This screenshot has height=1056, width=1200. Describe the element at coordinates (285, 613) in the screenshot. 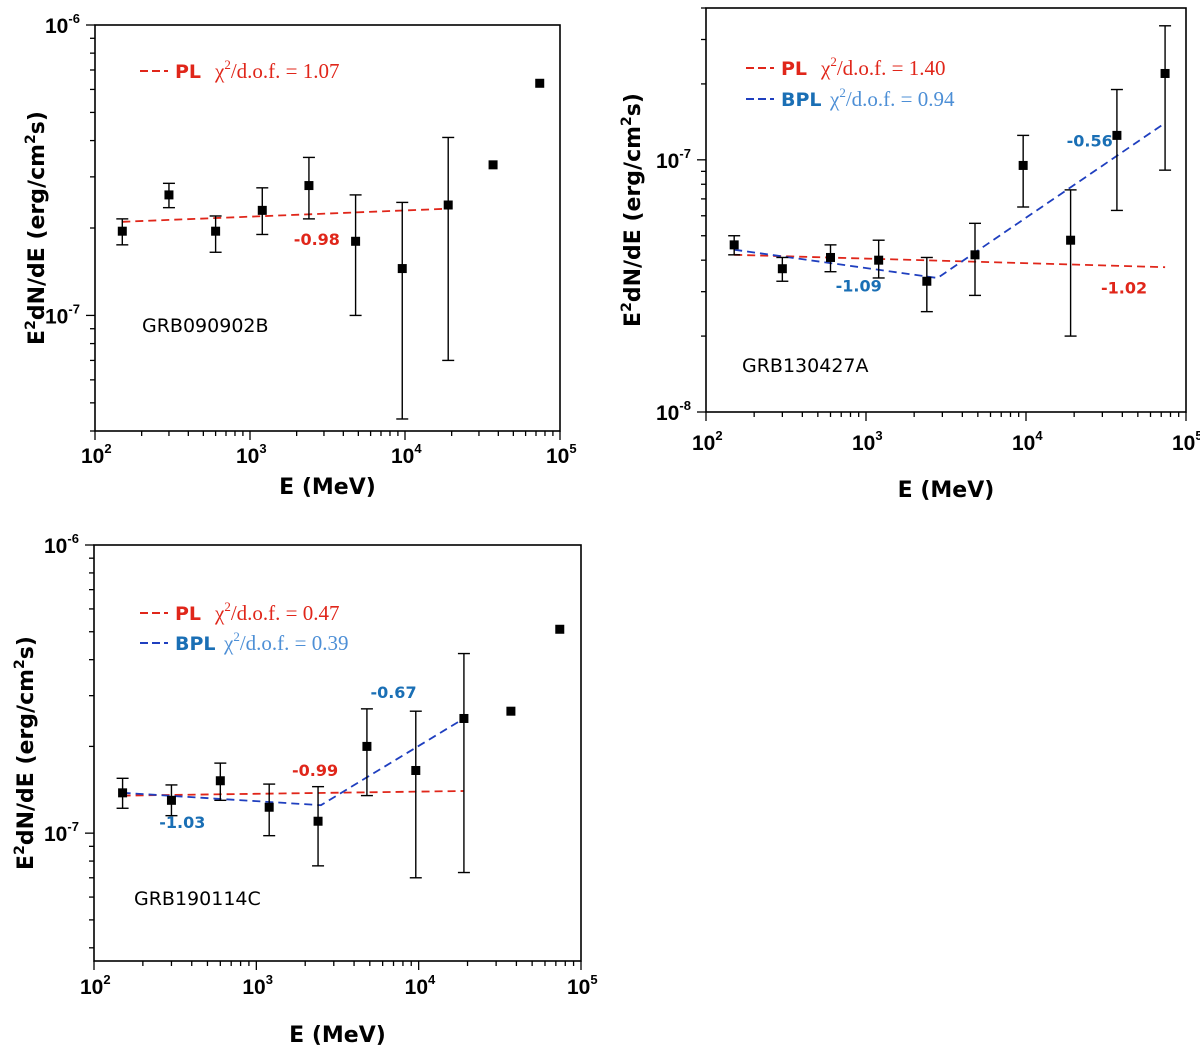

I see `chi-value: /d.o.f. = 0.47` at that location.